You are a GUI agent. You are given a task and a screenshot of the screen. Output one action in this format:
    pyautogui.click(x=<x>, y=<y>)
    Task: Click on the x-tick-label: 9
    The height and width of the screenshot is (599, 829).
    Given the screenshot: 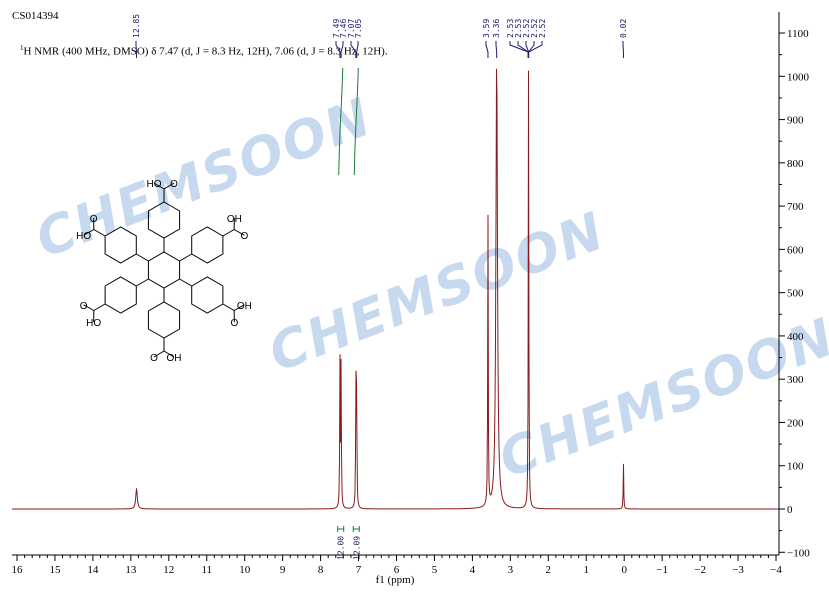 What is the action you would take?
    pyautogui.click(x=283, y=570)
    